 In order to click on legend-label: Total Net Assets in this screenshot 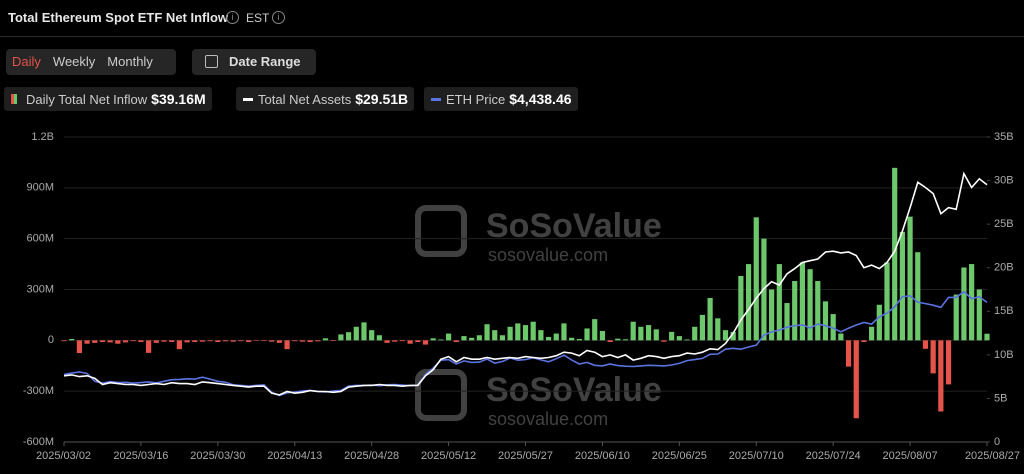, I will do `click(305, 99)`.